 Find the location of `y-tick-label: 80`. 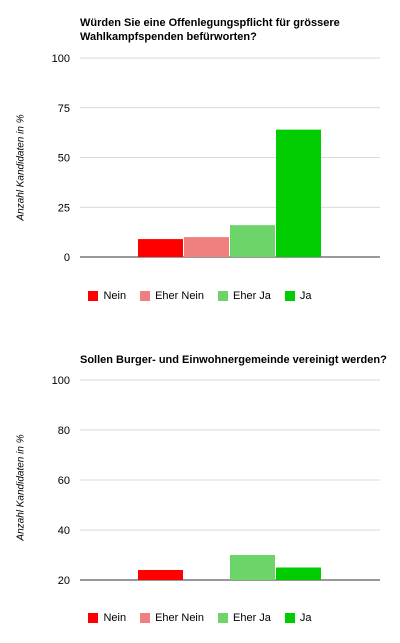

y-tick-label: 80 is located at coordinates (64, 431).